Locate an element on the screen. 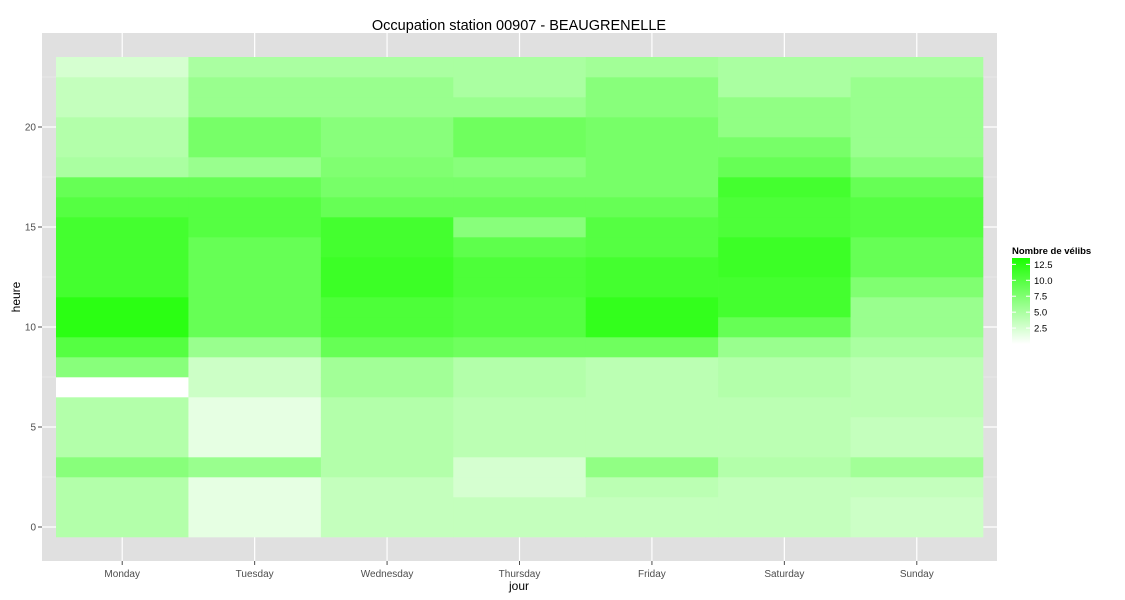 This screenshot has width=1125, height=600. x-tick-label: Monday is located at coordinates (122, 574).